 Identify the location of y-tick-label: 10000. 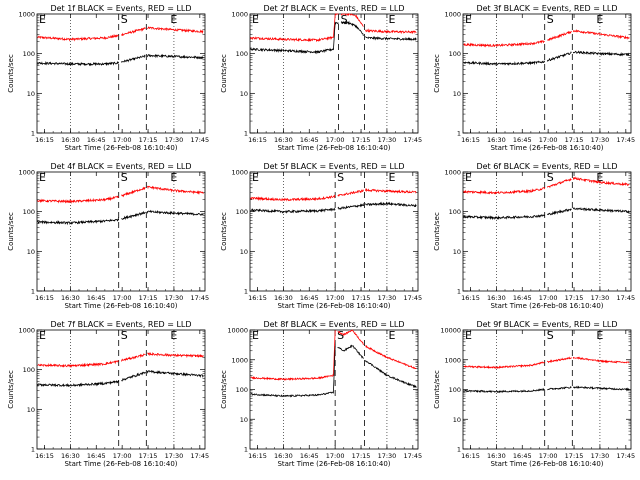
(237, 331).